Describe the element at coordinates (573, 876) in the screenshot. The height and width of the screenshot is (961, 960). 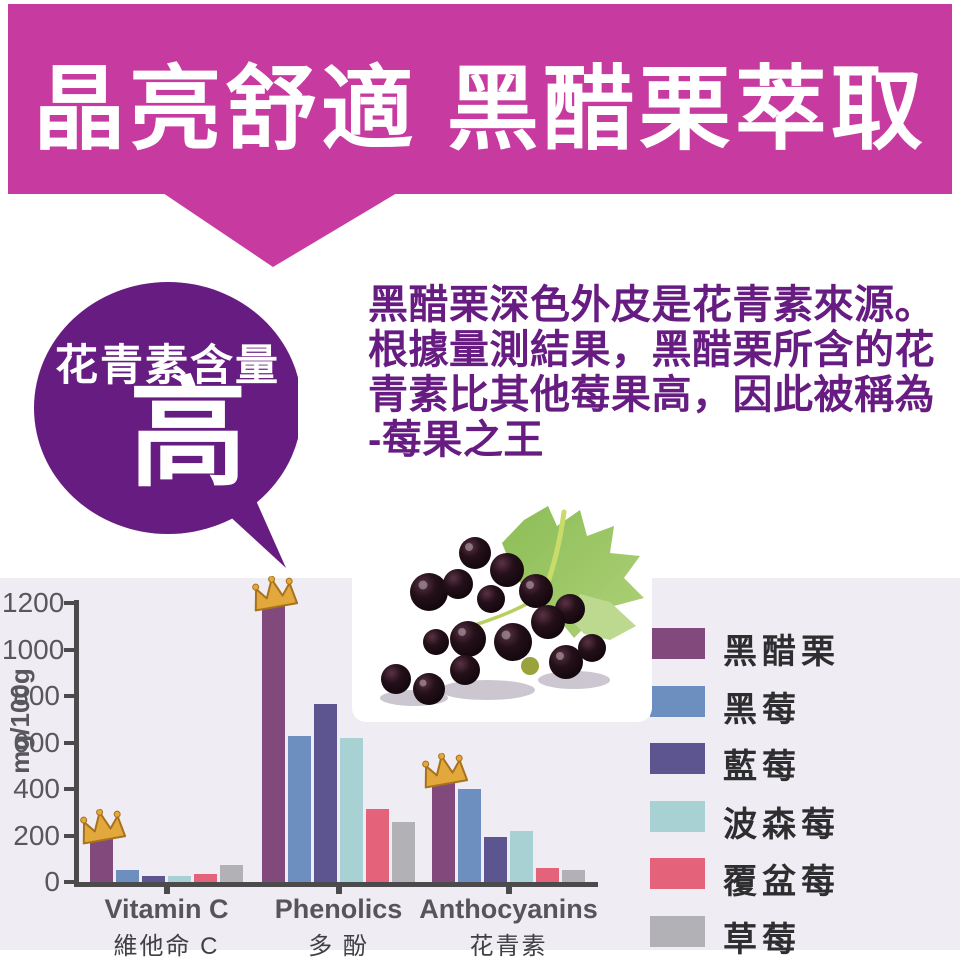
I see `bar-草莓-Anthocyanins` at that location.